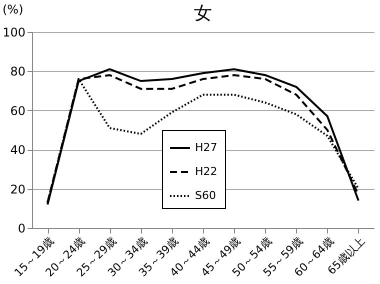 This screenshot has width=380, height=284. I want to click on legend-label: H27, so click(206, 147).